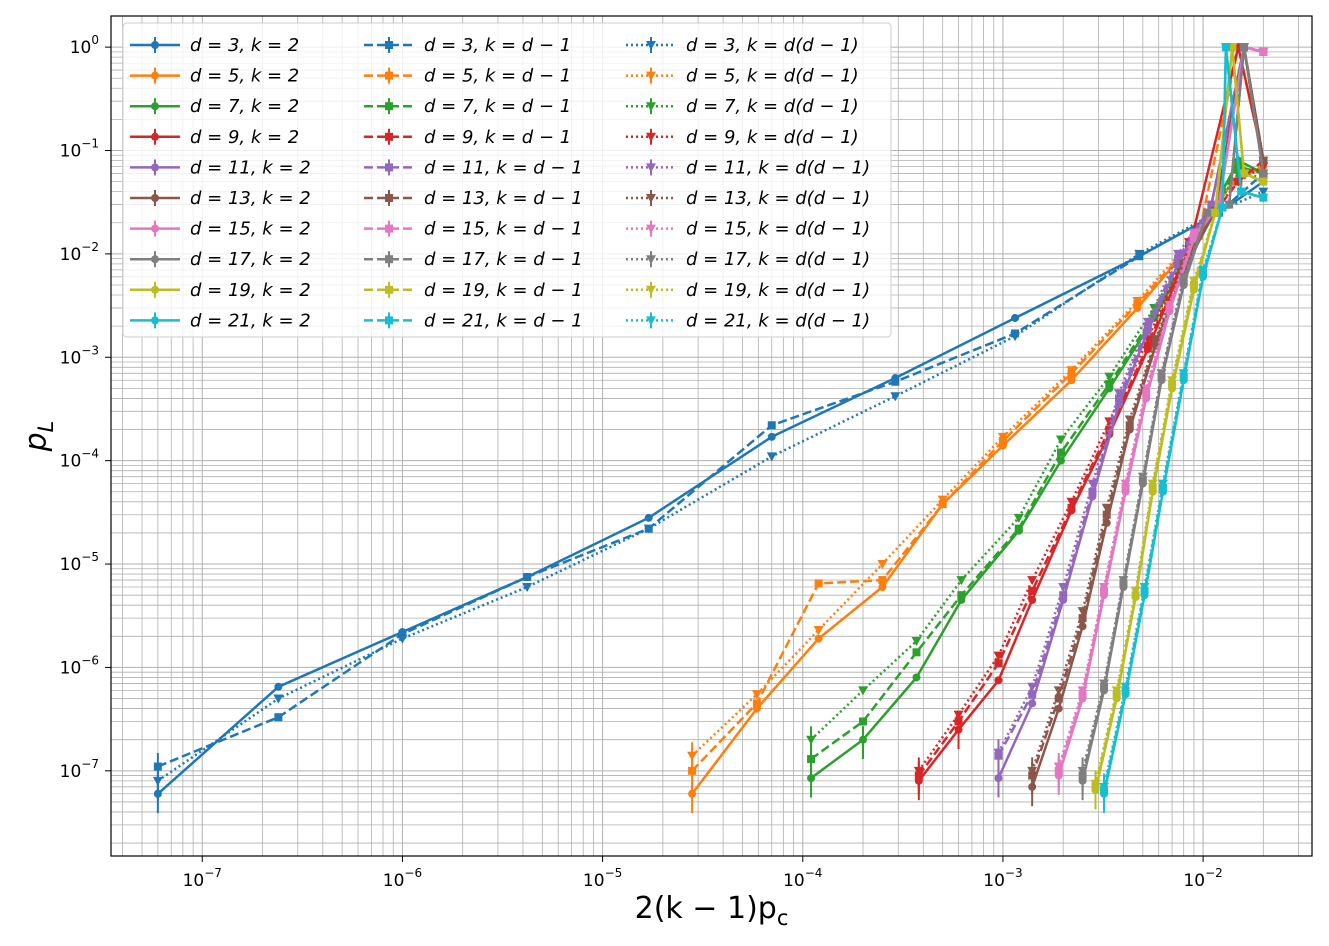 Image resolution: width=1329 pixels, height=946 pixels. What do you see at coordinates (1173, 417) in the screenshot?
I see `series-d17-kdd1` at bounding box center [1173, 417].